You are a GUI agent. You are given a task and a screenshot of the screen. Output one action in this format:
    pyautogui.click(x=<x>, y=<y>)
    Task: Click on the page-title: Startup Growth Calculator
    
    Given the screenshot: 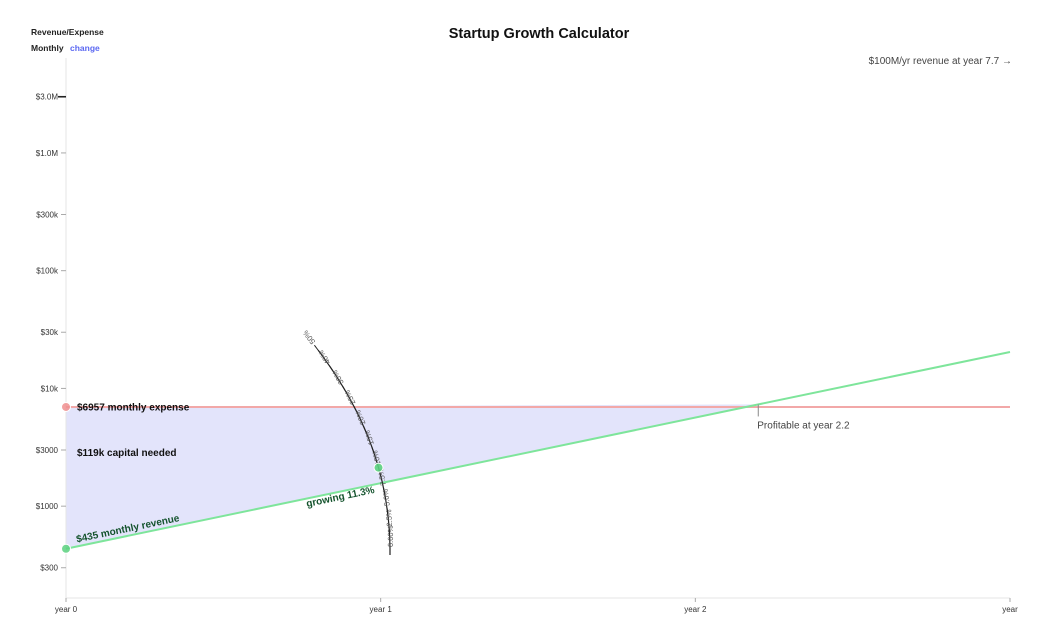 What is the action you would take?
    pyautogui.click(x=539, y=34)
    